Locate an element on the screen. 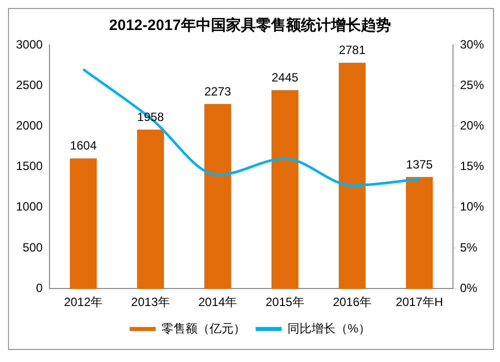 This screenshot has height=362, width=500. data-label: 2445 is located at coordinates (285, 77).